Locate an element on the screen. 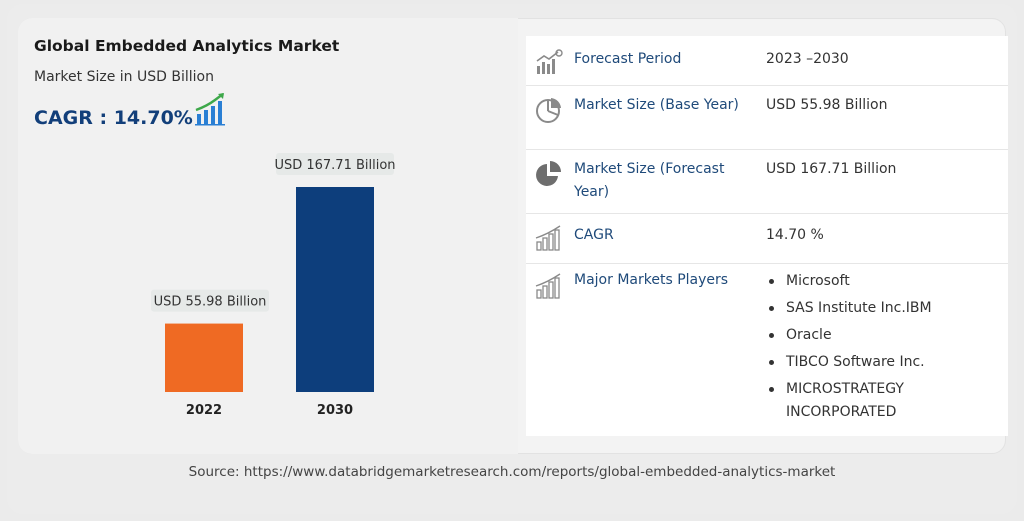 The image size is (1024, 521). growth-chart-icon is located at coordinates (210, 109).